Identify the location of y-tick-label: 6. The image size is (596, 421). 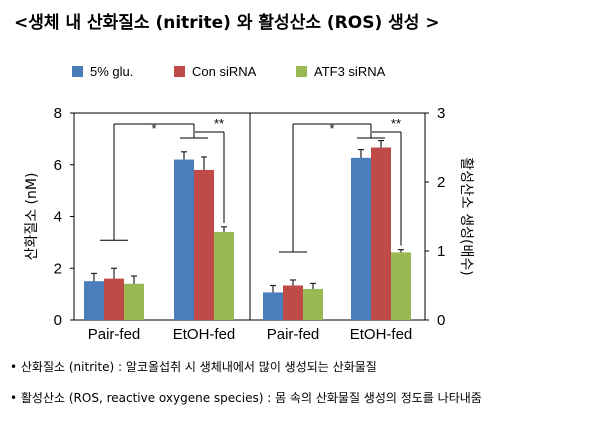
(58, 165).